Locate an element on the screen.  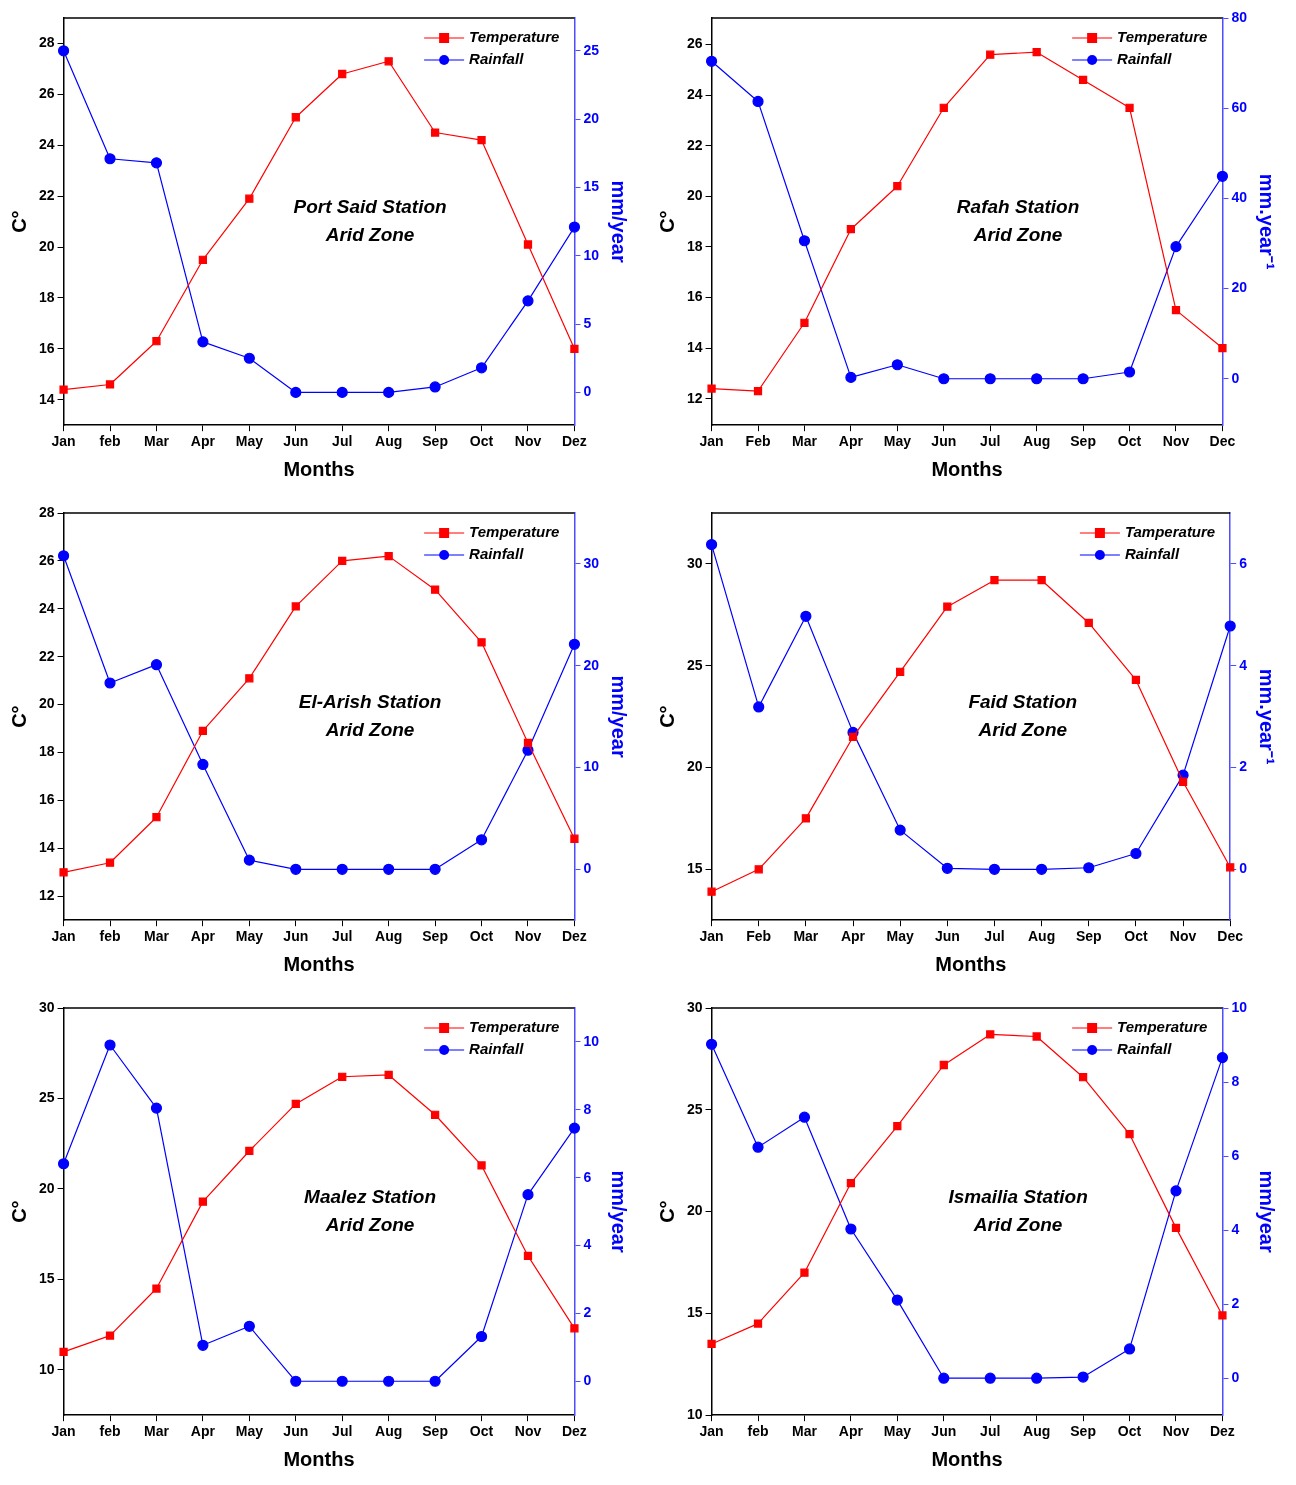
y-tick-label: 10 is located at coordinates (694, 1414).